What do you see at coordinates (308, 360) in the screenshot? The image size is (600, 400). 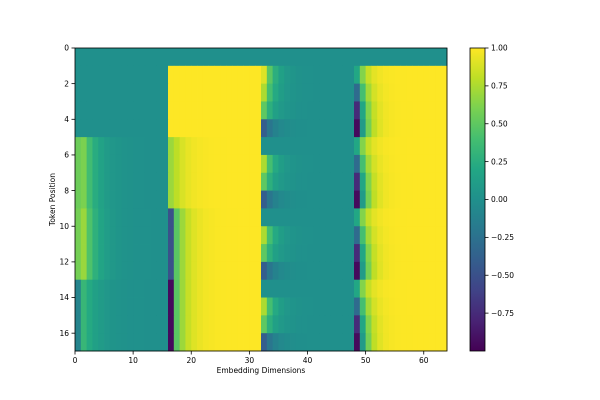 I see `x-tick-label: 40` at bounding box center [308, 360].